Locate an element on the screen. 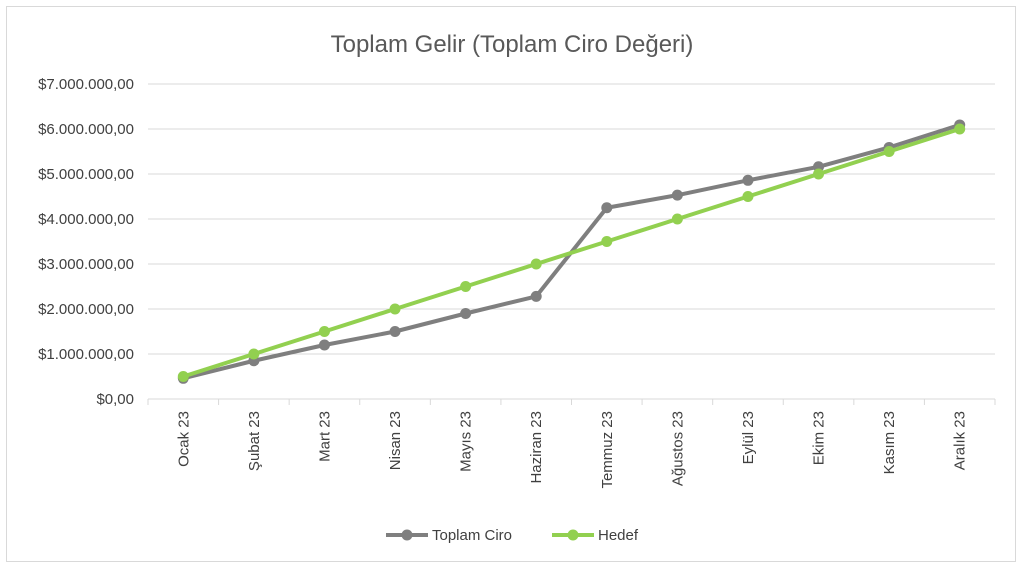  x-tick-label: Kasım 23 is located at coordinates (889, 442).